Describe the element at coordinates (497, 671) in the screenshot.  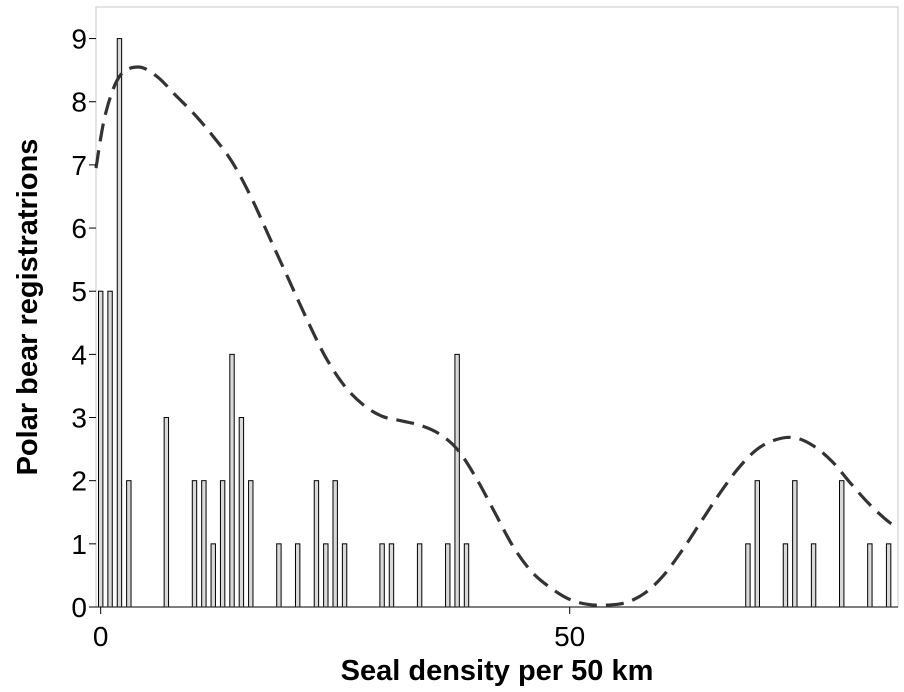
I see `x-axis-title: Seal density per 50 km` at that location.